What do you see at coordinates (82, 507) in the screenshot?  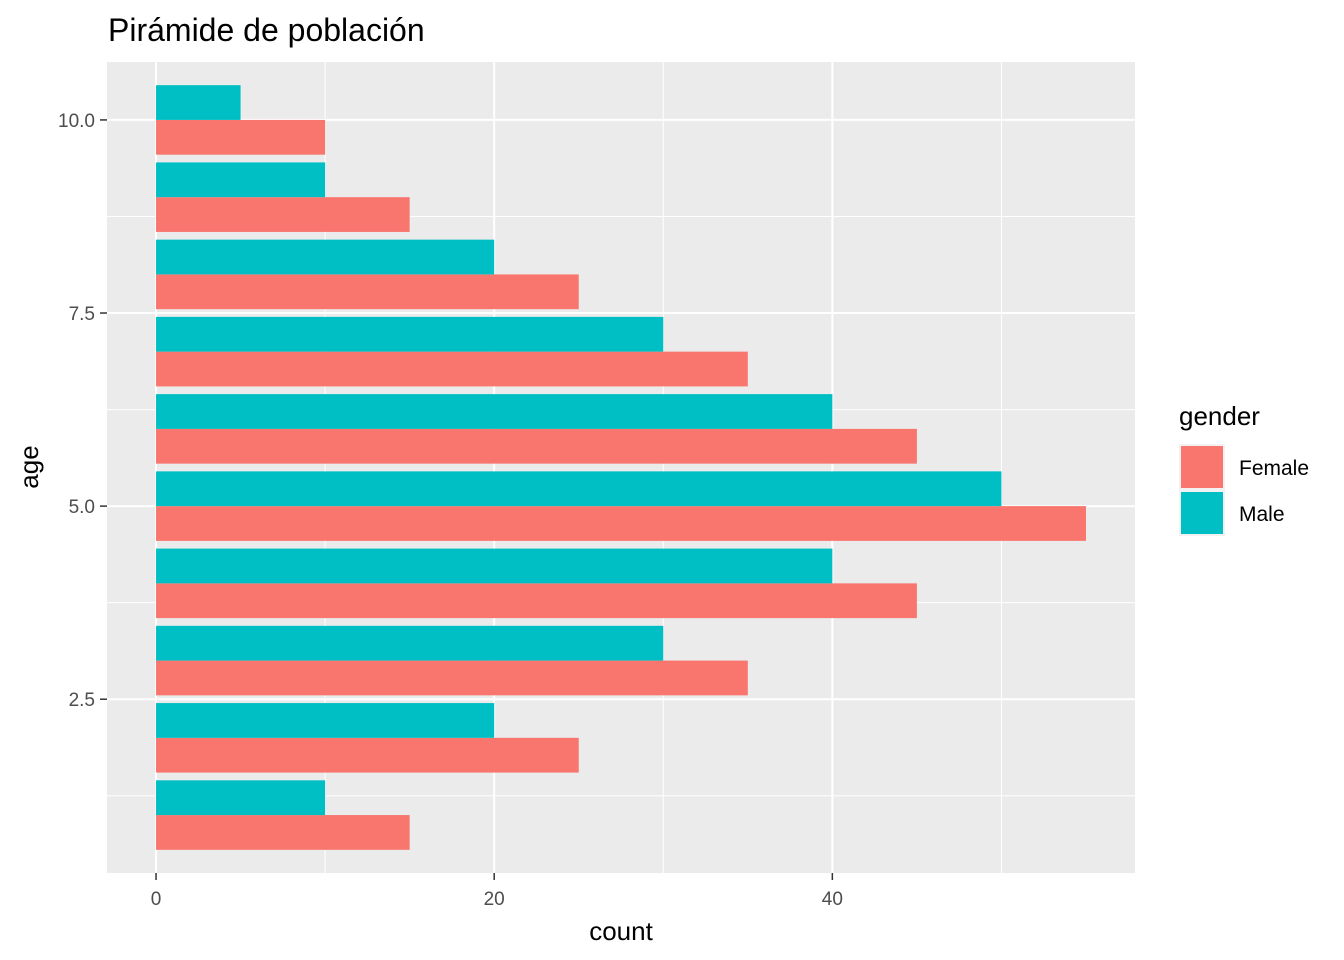 I see `y-tick-label: 5.0` at bounding box center [82, 507].